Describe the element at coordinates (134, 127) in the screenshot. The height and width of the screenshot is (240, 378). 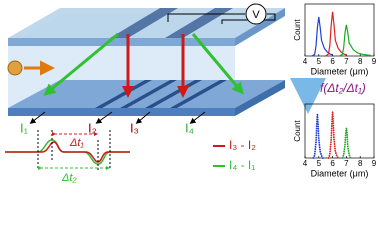
I see `current-label: I₃` at that location.